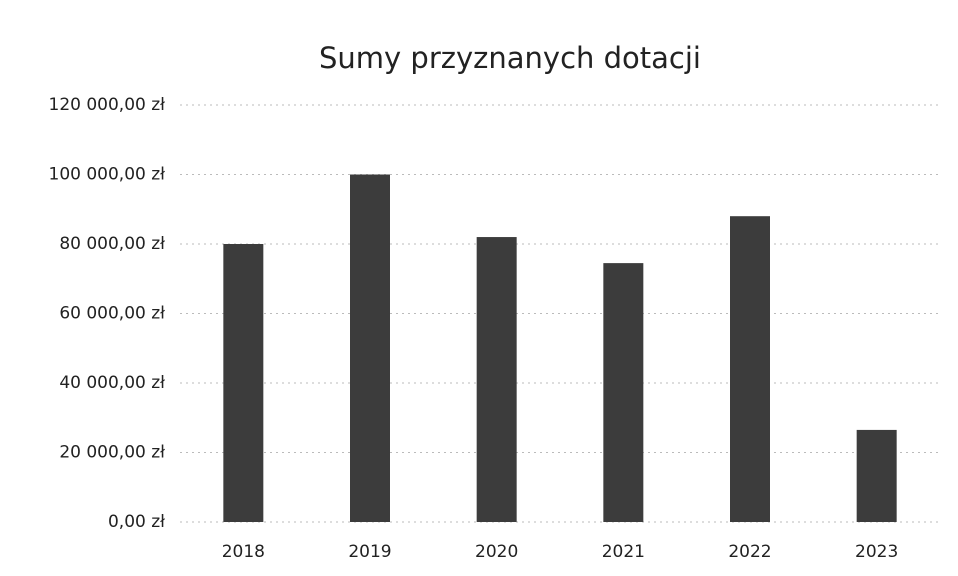  Describe the element at coordinates (112, 383) in the screenshot. I see `y-tick-label: 40 000,00 zł` at that location.